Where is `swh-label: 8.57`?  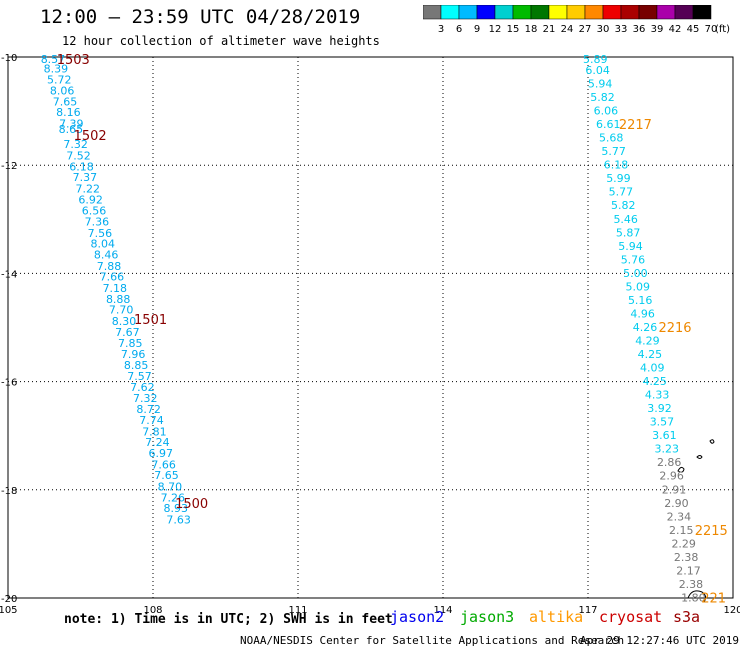 swh-label: 8.57 is located at coordinates (53, 59).